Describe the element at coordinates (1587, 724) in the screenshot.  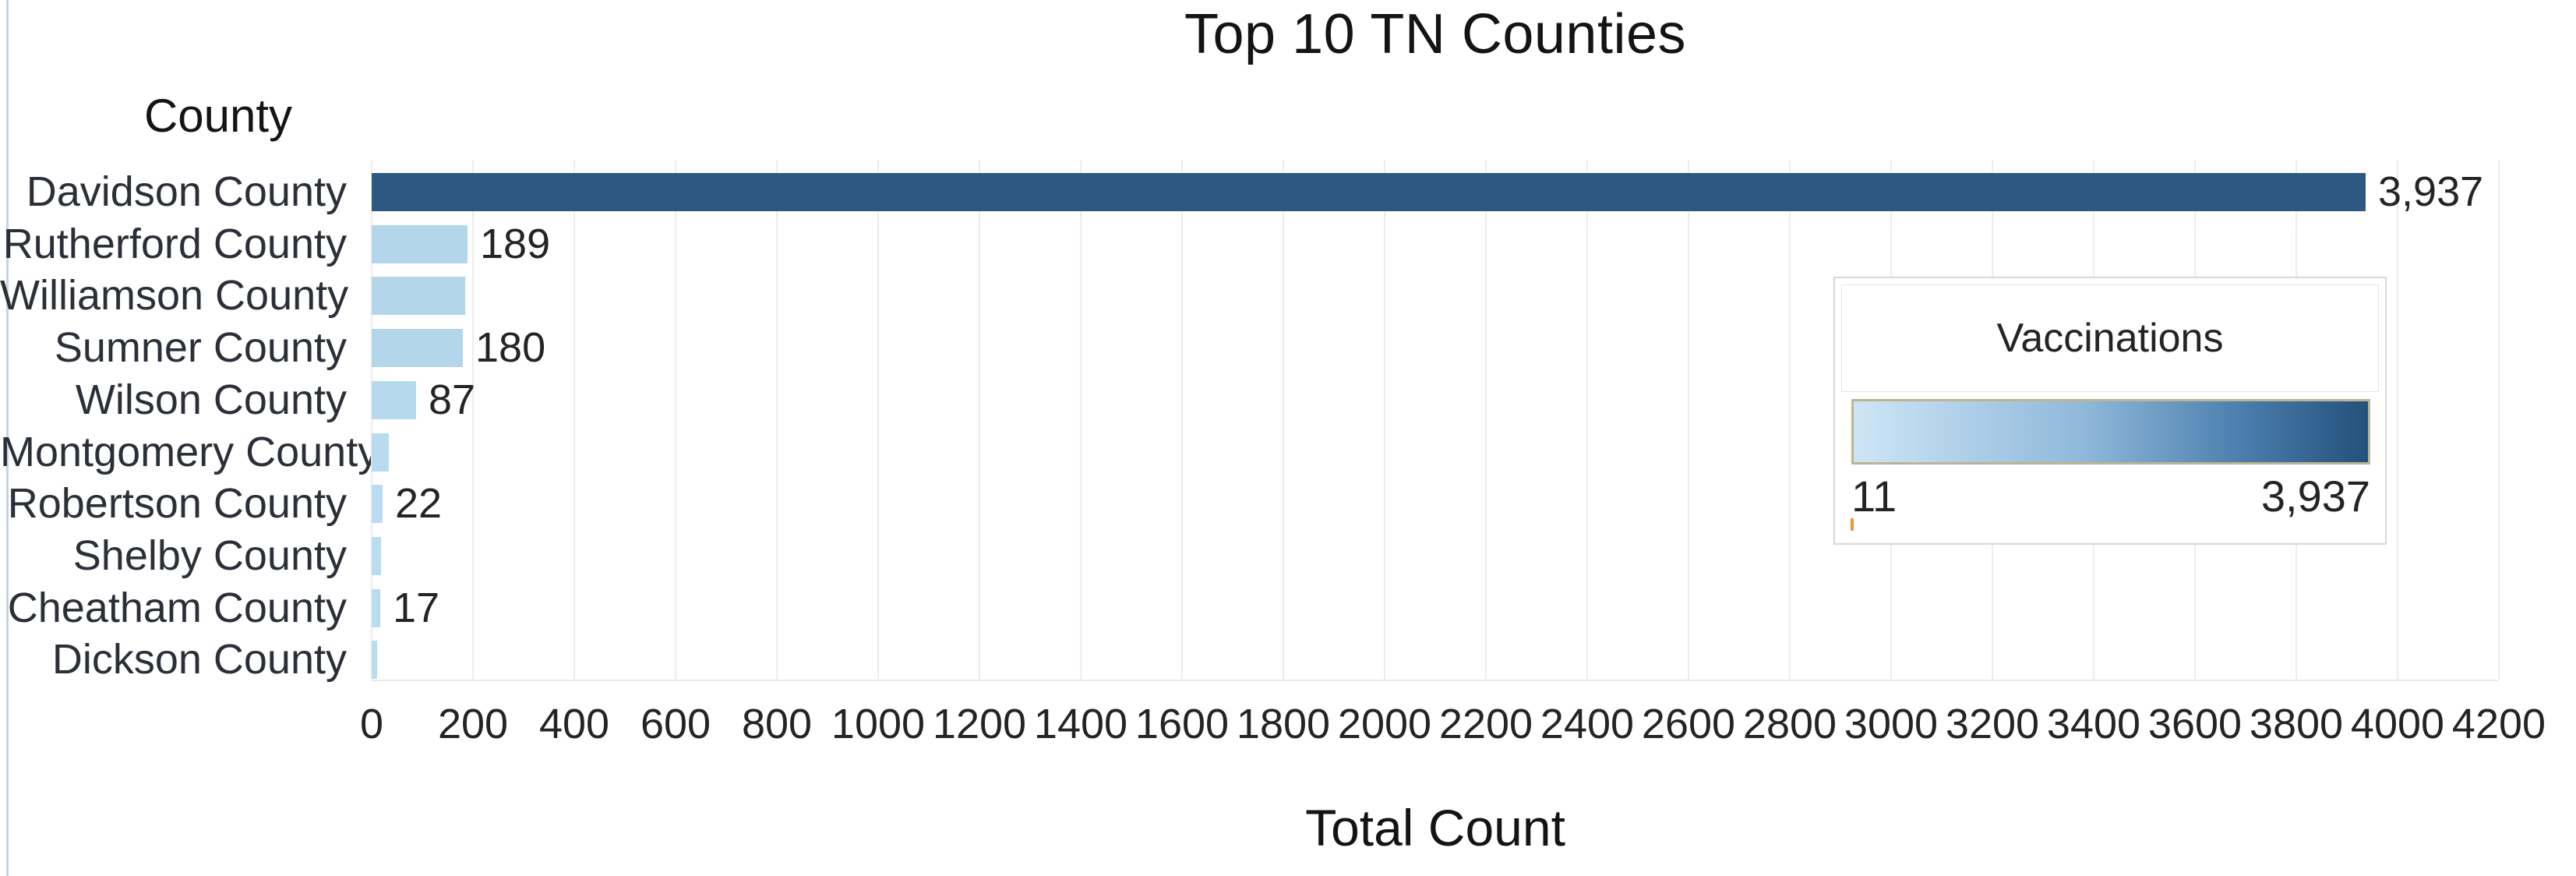
I see `x-tick-label: 2400` at that location.